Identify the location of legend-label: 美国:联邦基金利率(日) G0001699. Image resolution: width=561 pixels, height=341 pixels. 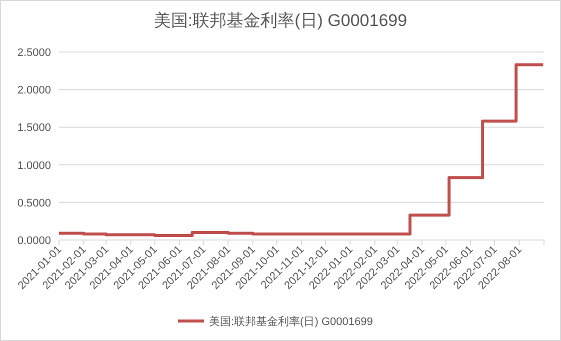
(291, 321).